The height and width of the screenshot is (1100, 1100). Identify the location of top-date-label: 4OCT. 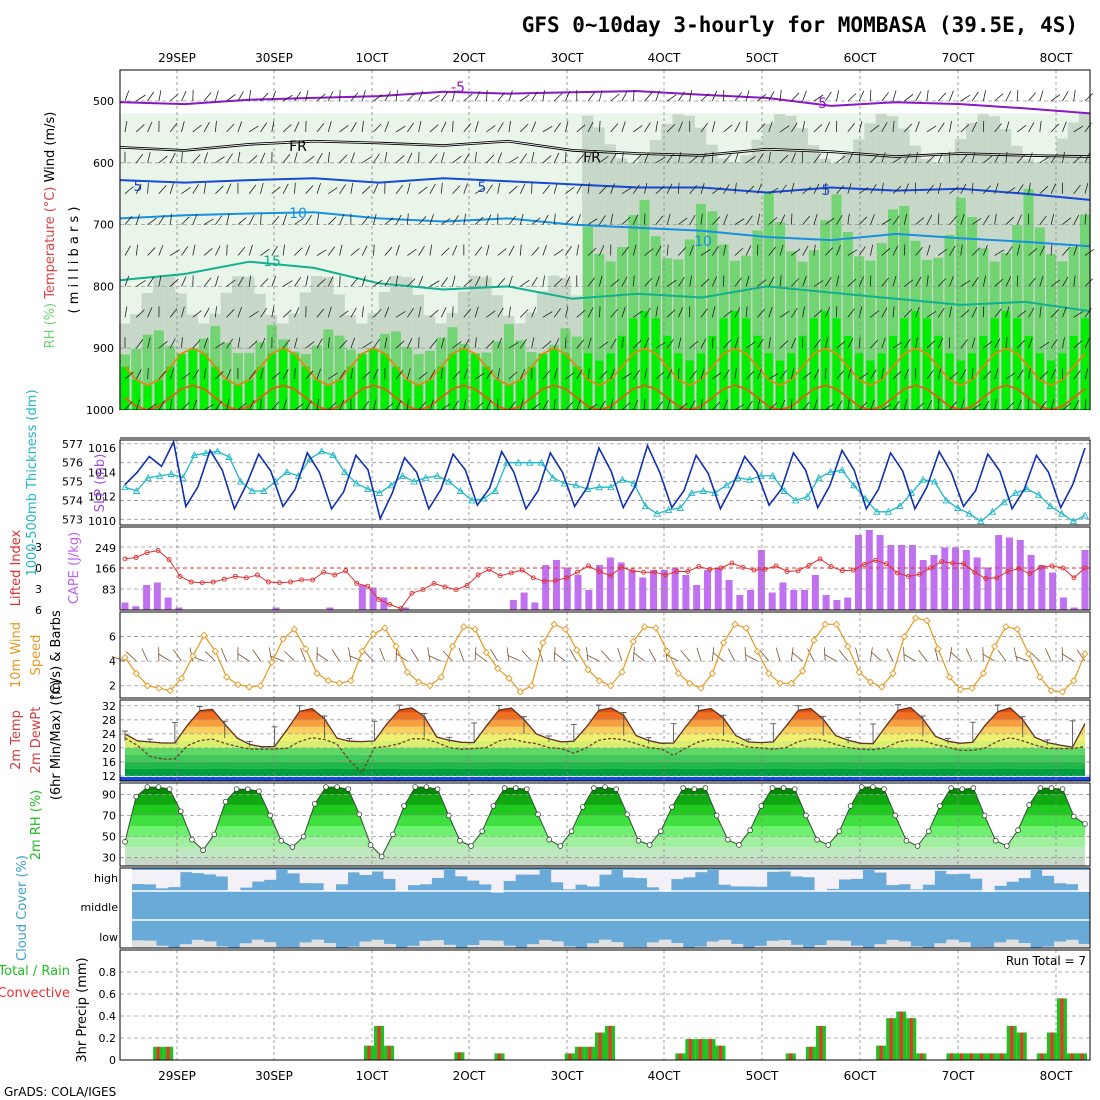
(664, 58).